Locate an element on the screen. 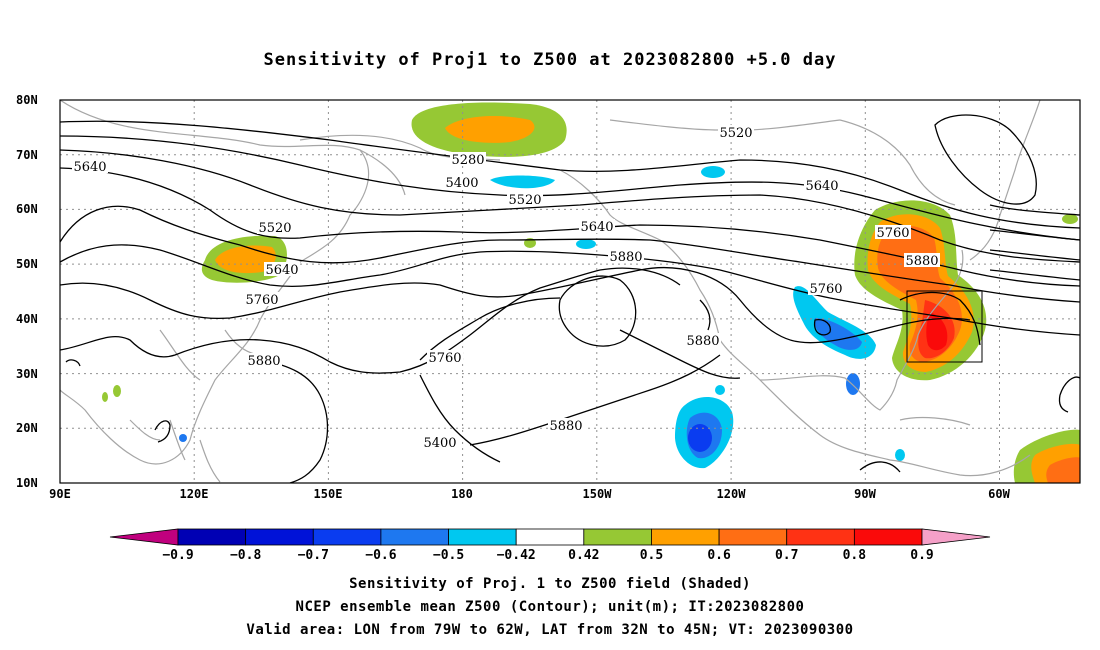 The image size is (1100, 650). colorbar-tick-label: −0.42 is located at coordinates (516, 555).